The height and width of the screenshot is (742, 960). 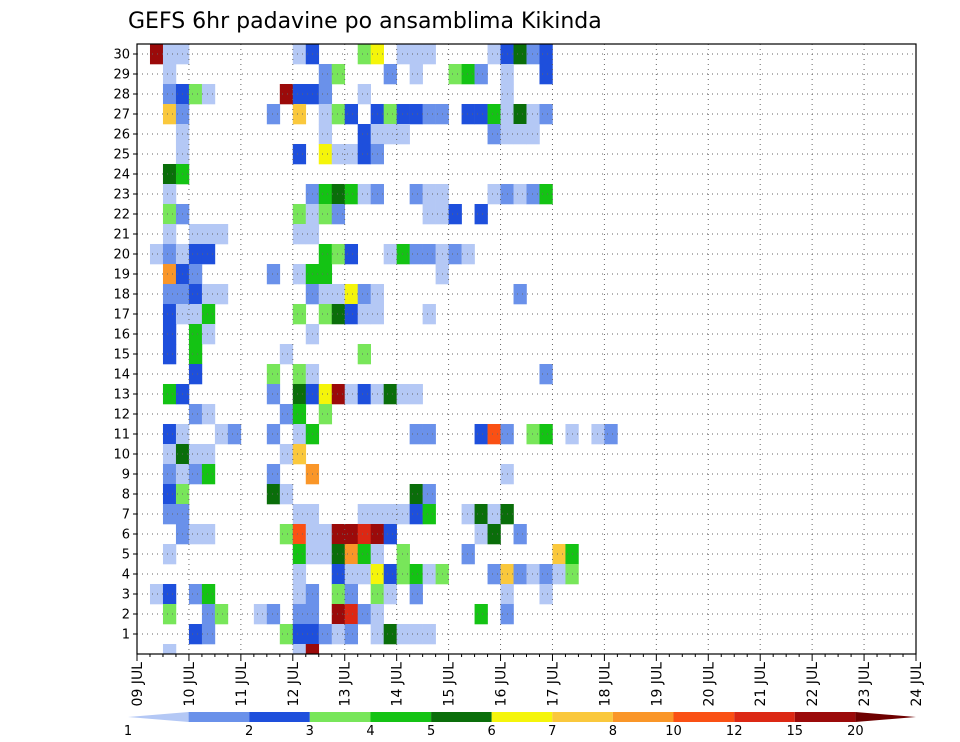 What do you see at coordinates (554, 684) in the screenshot?
I see `x-tick-label: 17 JUL` at bounding box center [554, 684].